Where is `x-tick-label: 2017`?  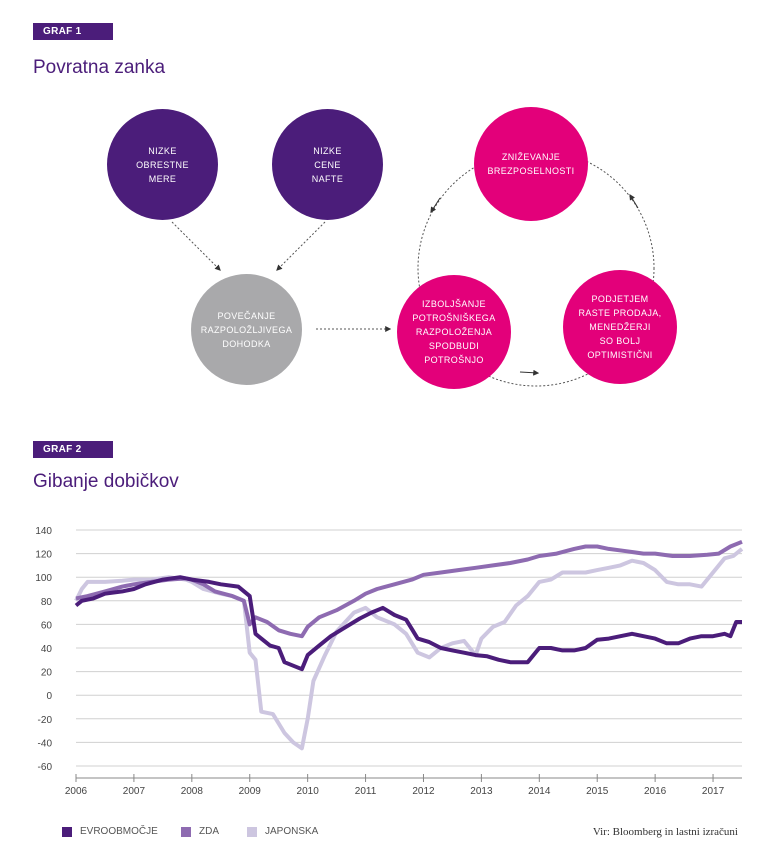 x-tick-label: 2017 is located at coordinates (713, 791).